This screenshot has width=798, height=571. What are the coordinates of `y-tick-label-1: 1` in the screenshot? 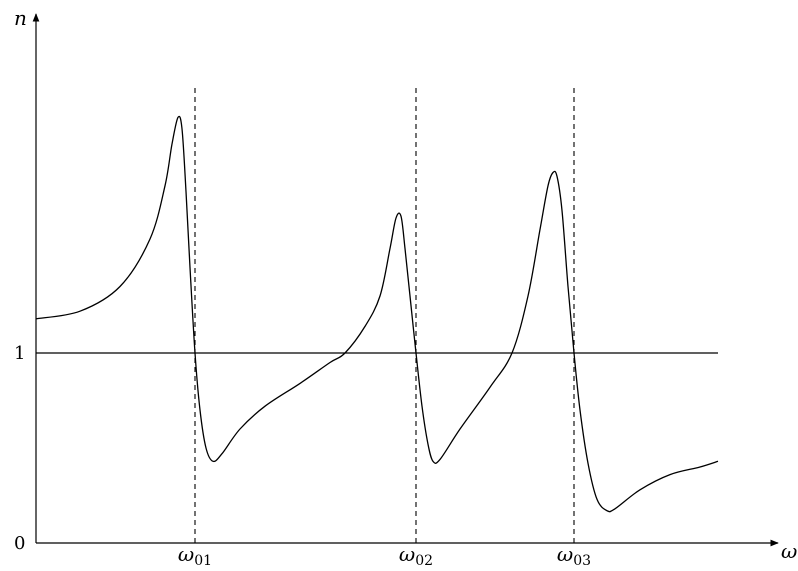 It's located at (19, 353).